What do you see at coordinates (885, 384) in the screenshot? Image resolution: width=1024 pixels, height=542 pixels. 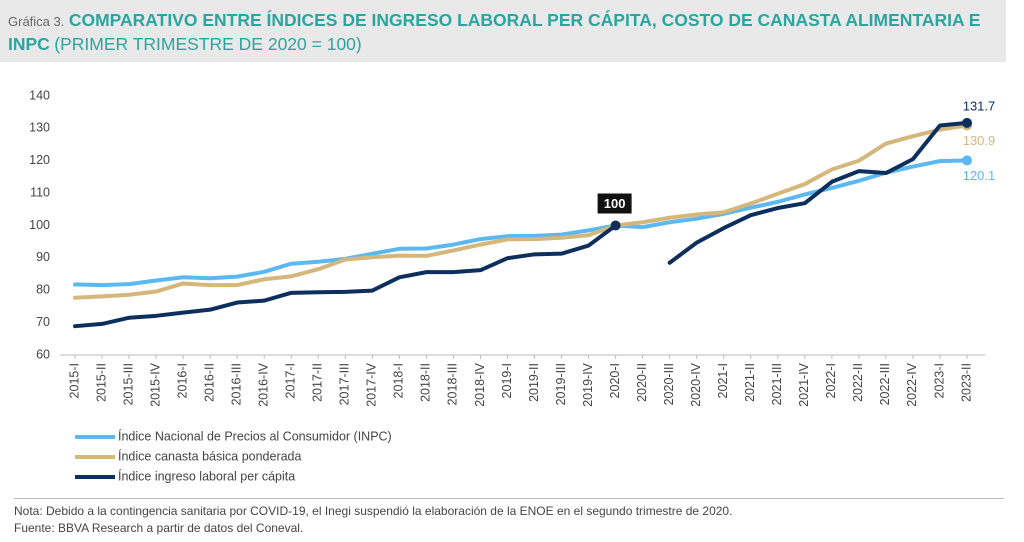 I see `x-tick-label: 2022-III` at bounding box center [885, 384].